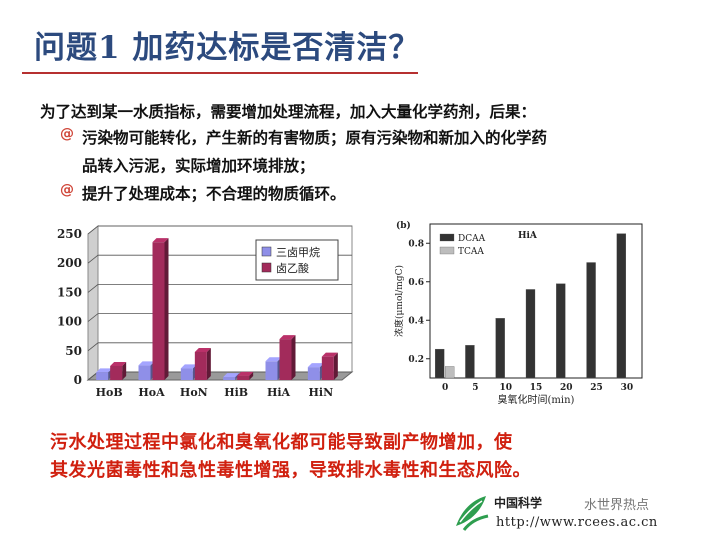  What do you see at coordinates (327, 368) in the screenshot?
I see `bar-卤乙酸-HiN` at bounding box center [327, 368].